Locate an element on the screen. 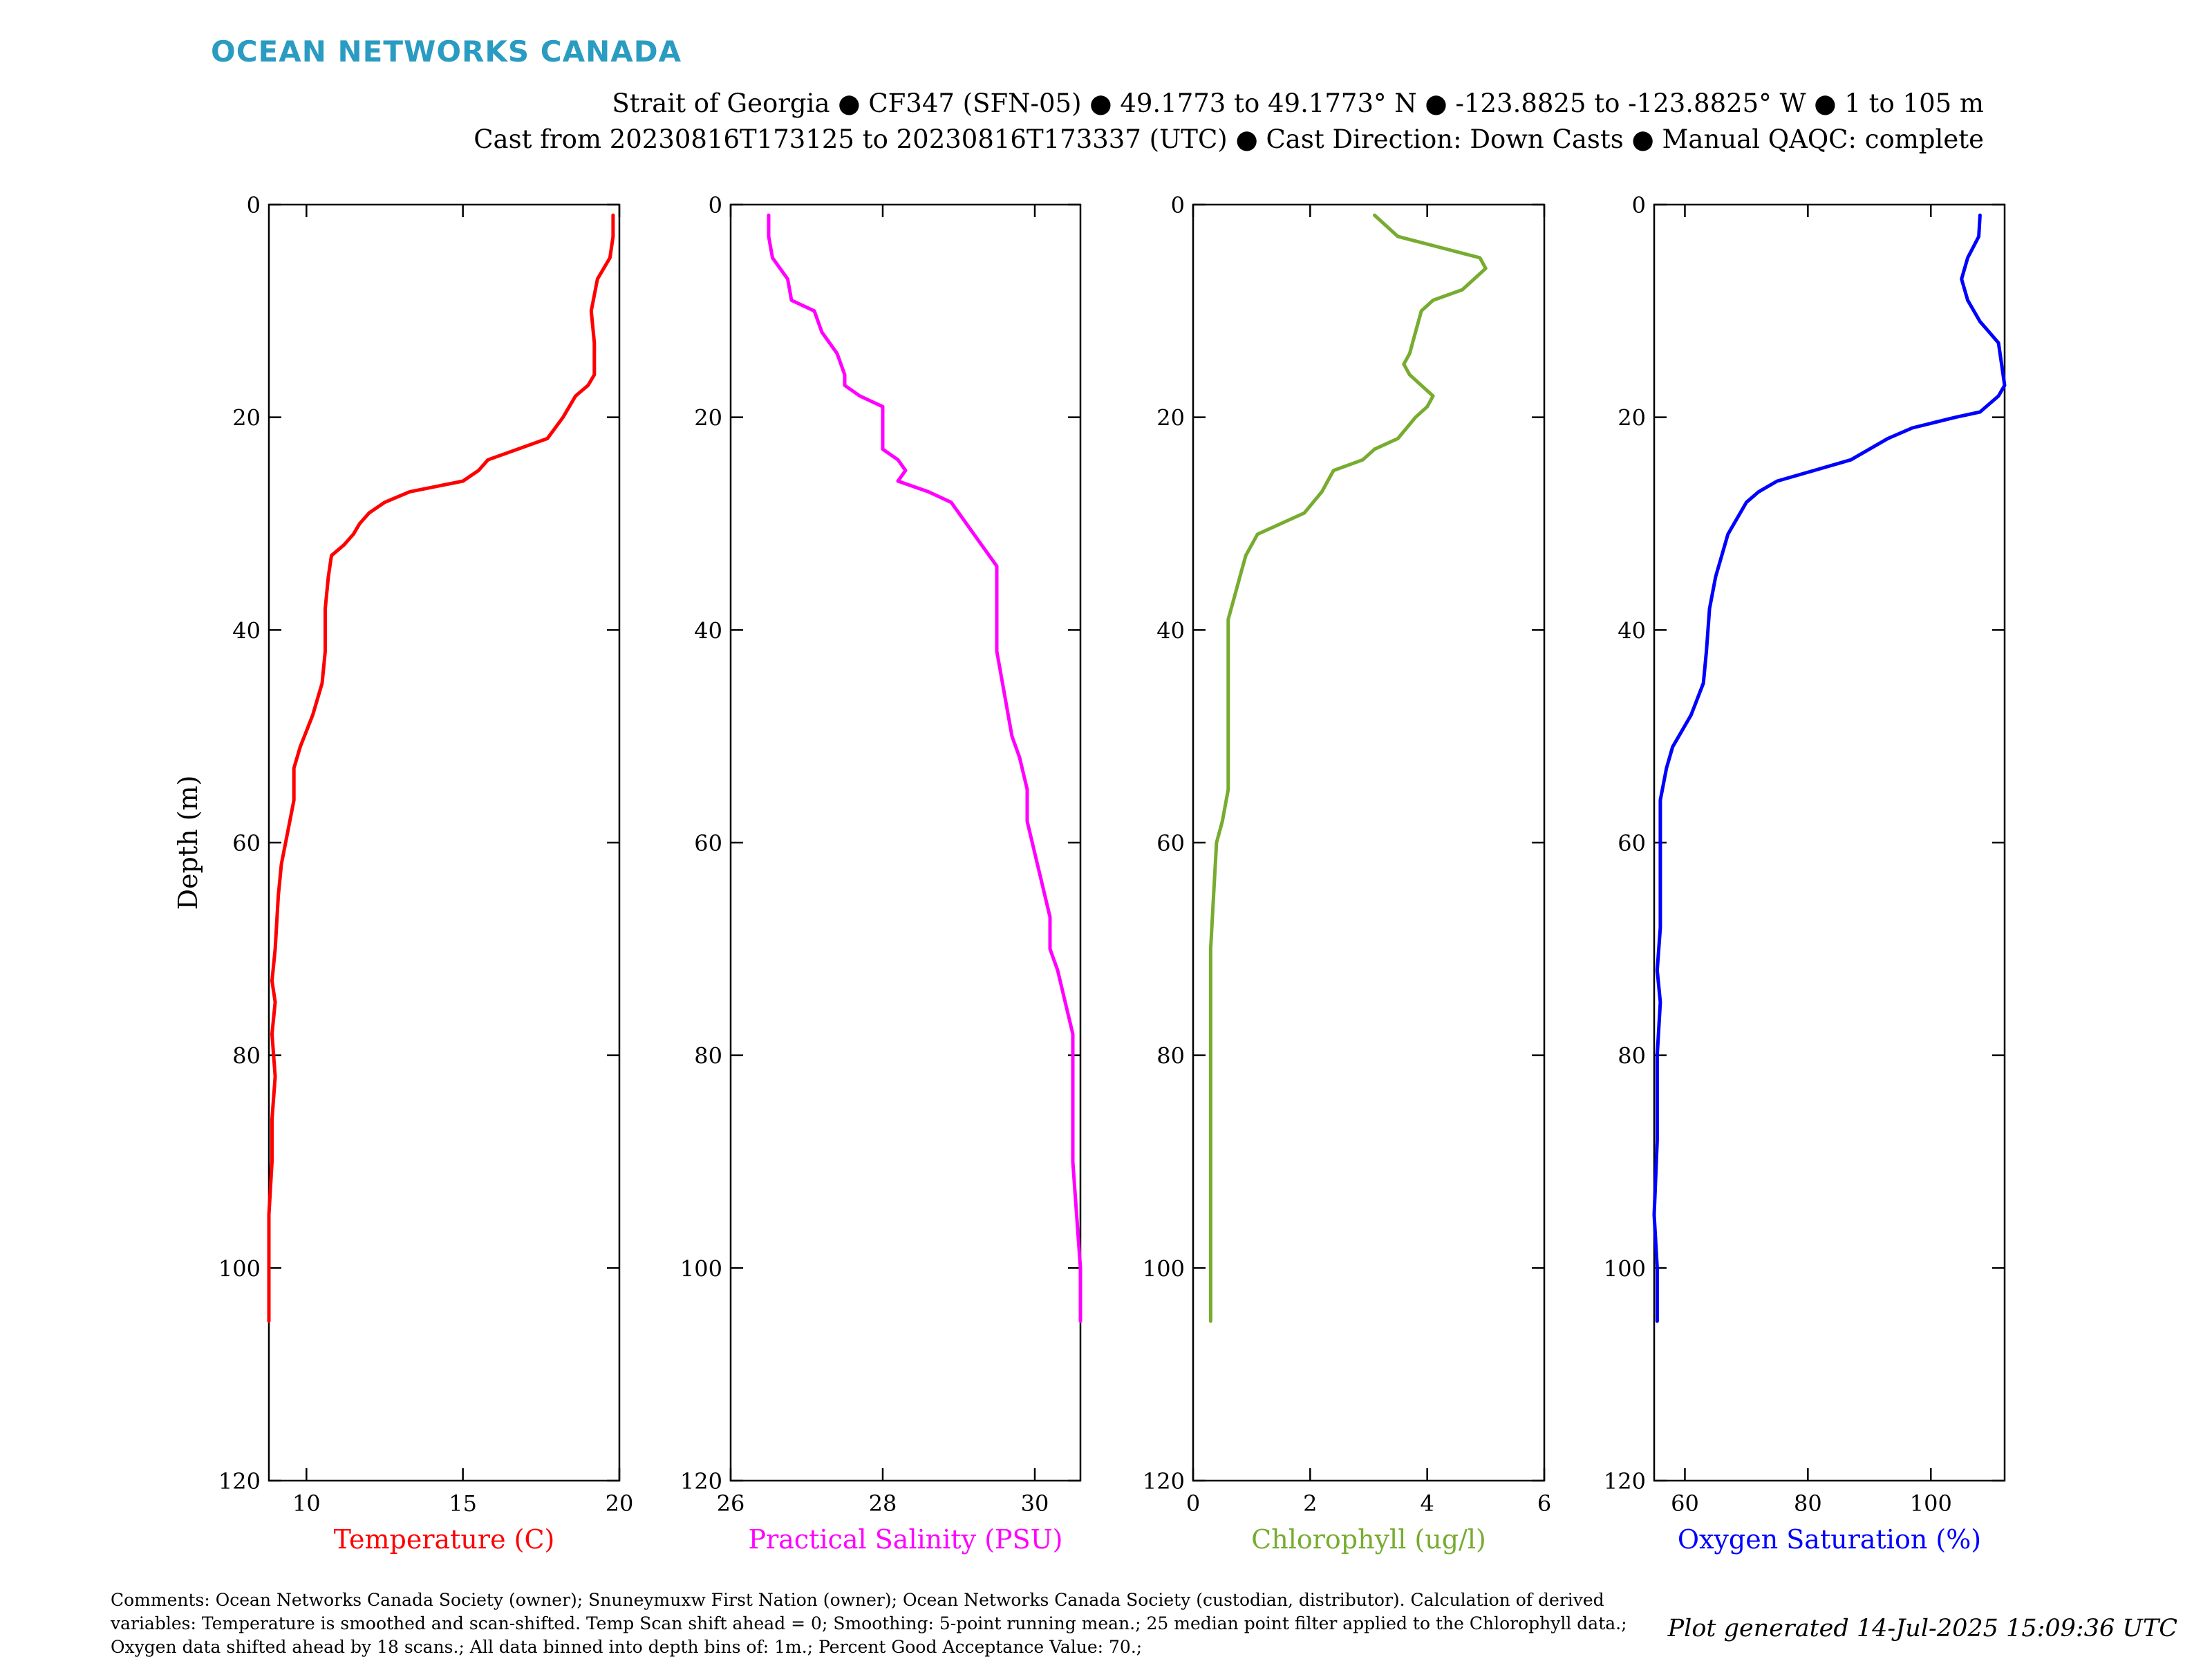 The width and height of the screenshot is (2212, 1659). x-tick-label: 80 is located at coordinates (1808, 1503).